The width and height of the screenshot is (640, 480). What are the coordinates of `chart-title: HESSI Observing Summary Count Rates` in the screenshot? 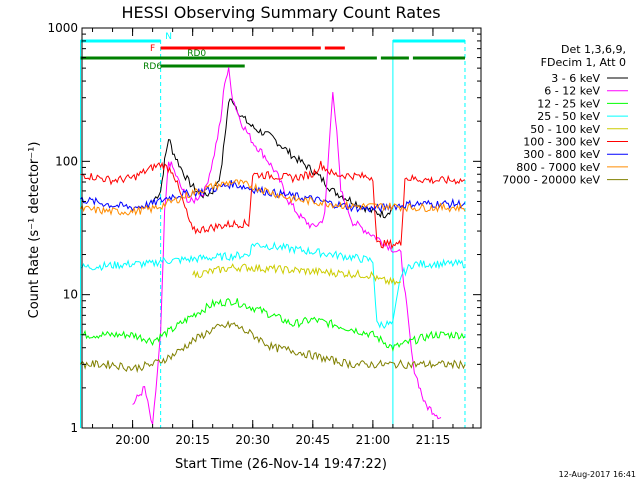 It's located at (280, 12).